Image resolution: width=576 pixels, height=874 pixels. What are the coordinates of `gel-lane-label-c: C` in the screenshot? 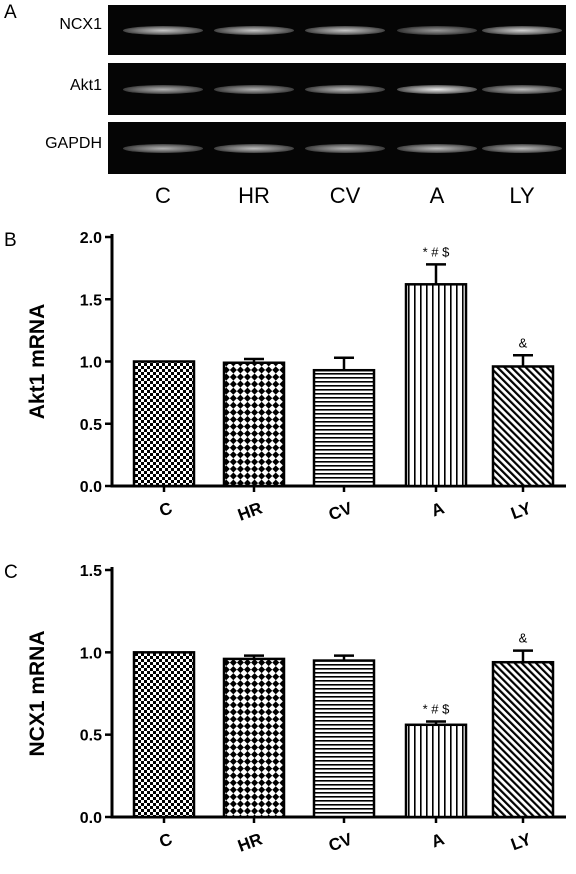 It's located at (163, 195).